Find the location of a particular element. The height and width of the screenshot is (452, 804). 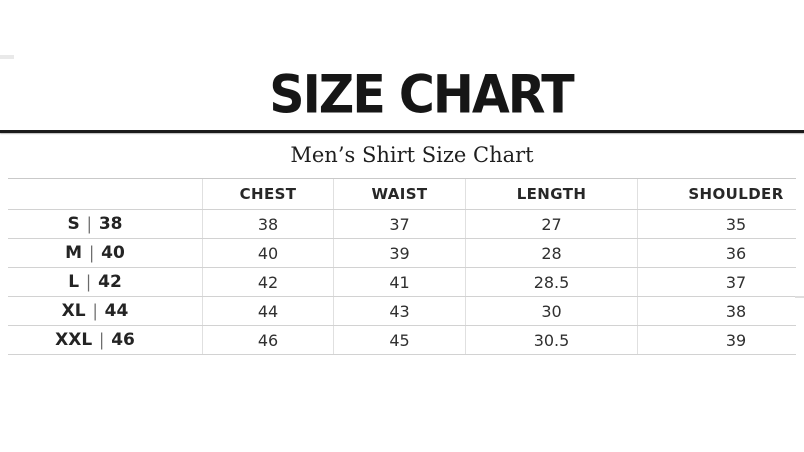

size-code: S is located at coordinates (73, 224).